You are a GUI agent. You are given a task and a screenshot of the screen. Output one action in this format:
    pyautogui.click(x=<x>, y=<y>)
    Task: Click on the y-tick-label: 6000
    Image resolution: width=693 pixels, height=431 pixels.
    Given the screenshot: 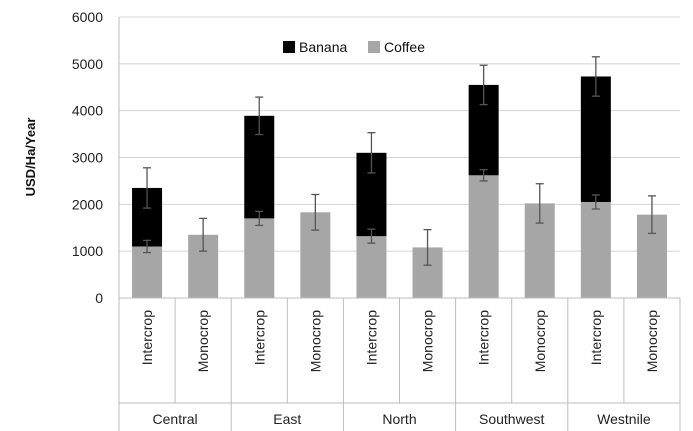 What is the action you would take?
    pyautogui.click(x=87, y=17)
    